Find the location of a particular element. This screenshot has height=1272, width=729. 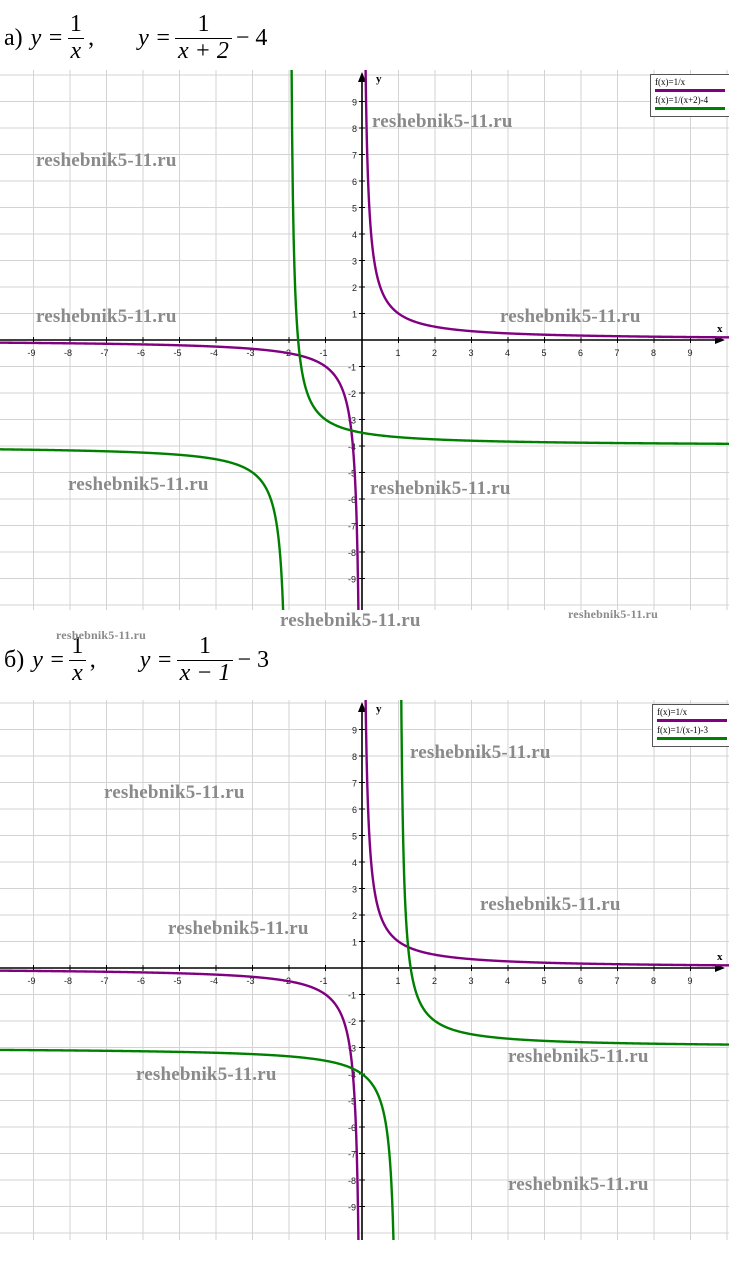

eq2-tail: − 4 is located at coordinates (251, 37).